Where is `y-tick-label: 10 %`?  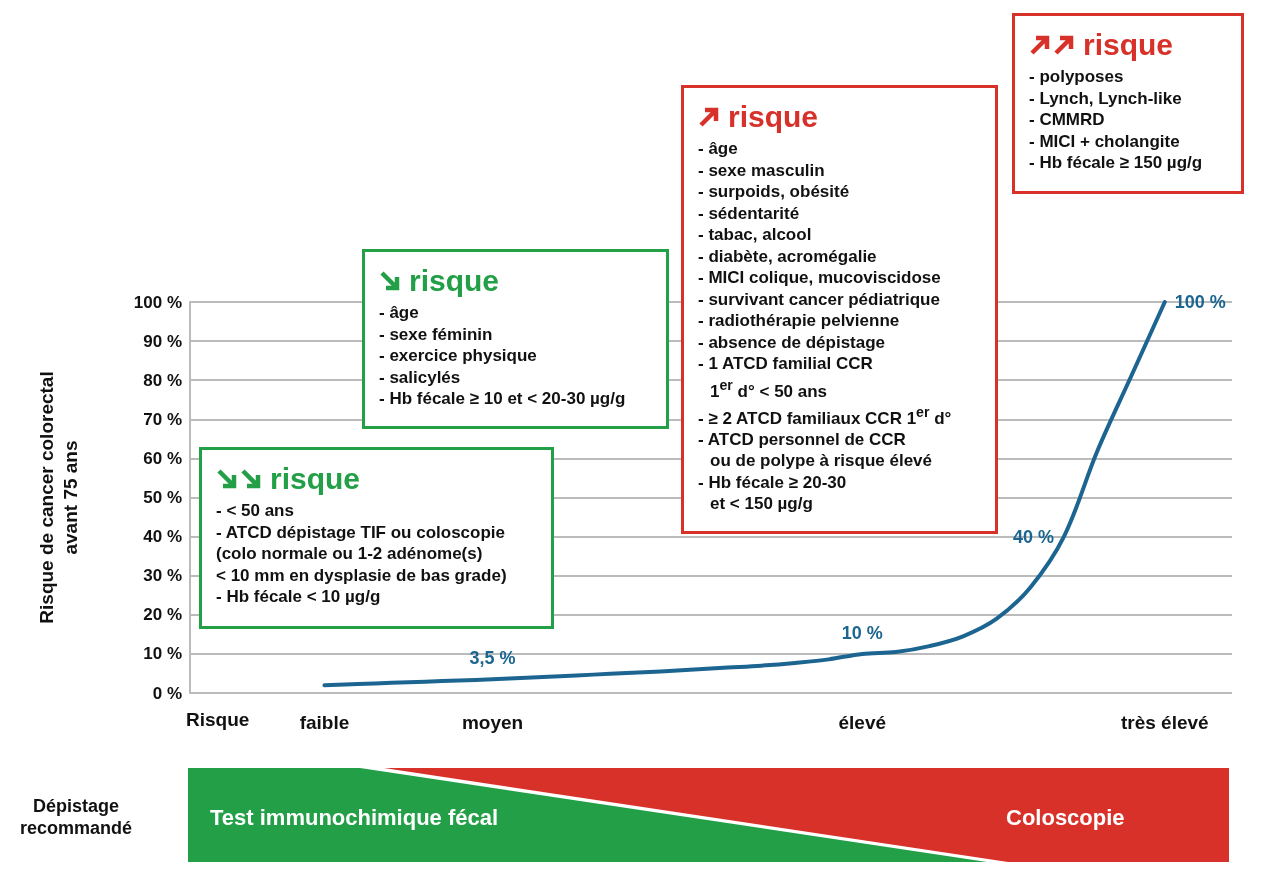 y-tick-label: 10 % is located at coordinates (162, 654).